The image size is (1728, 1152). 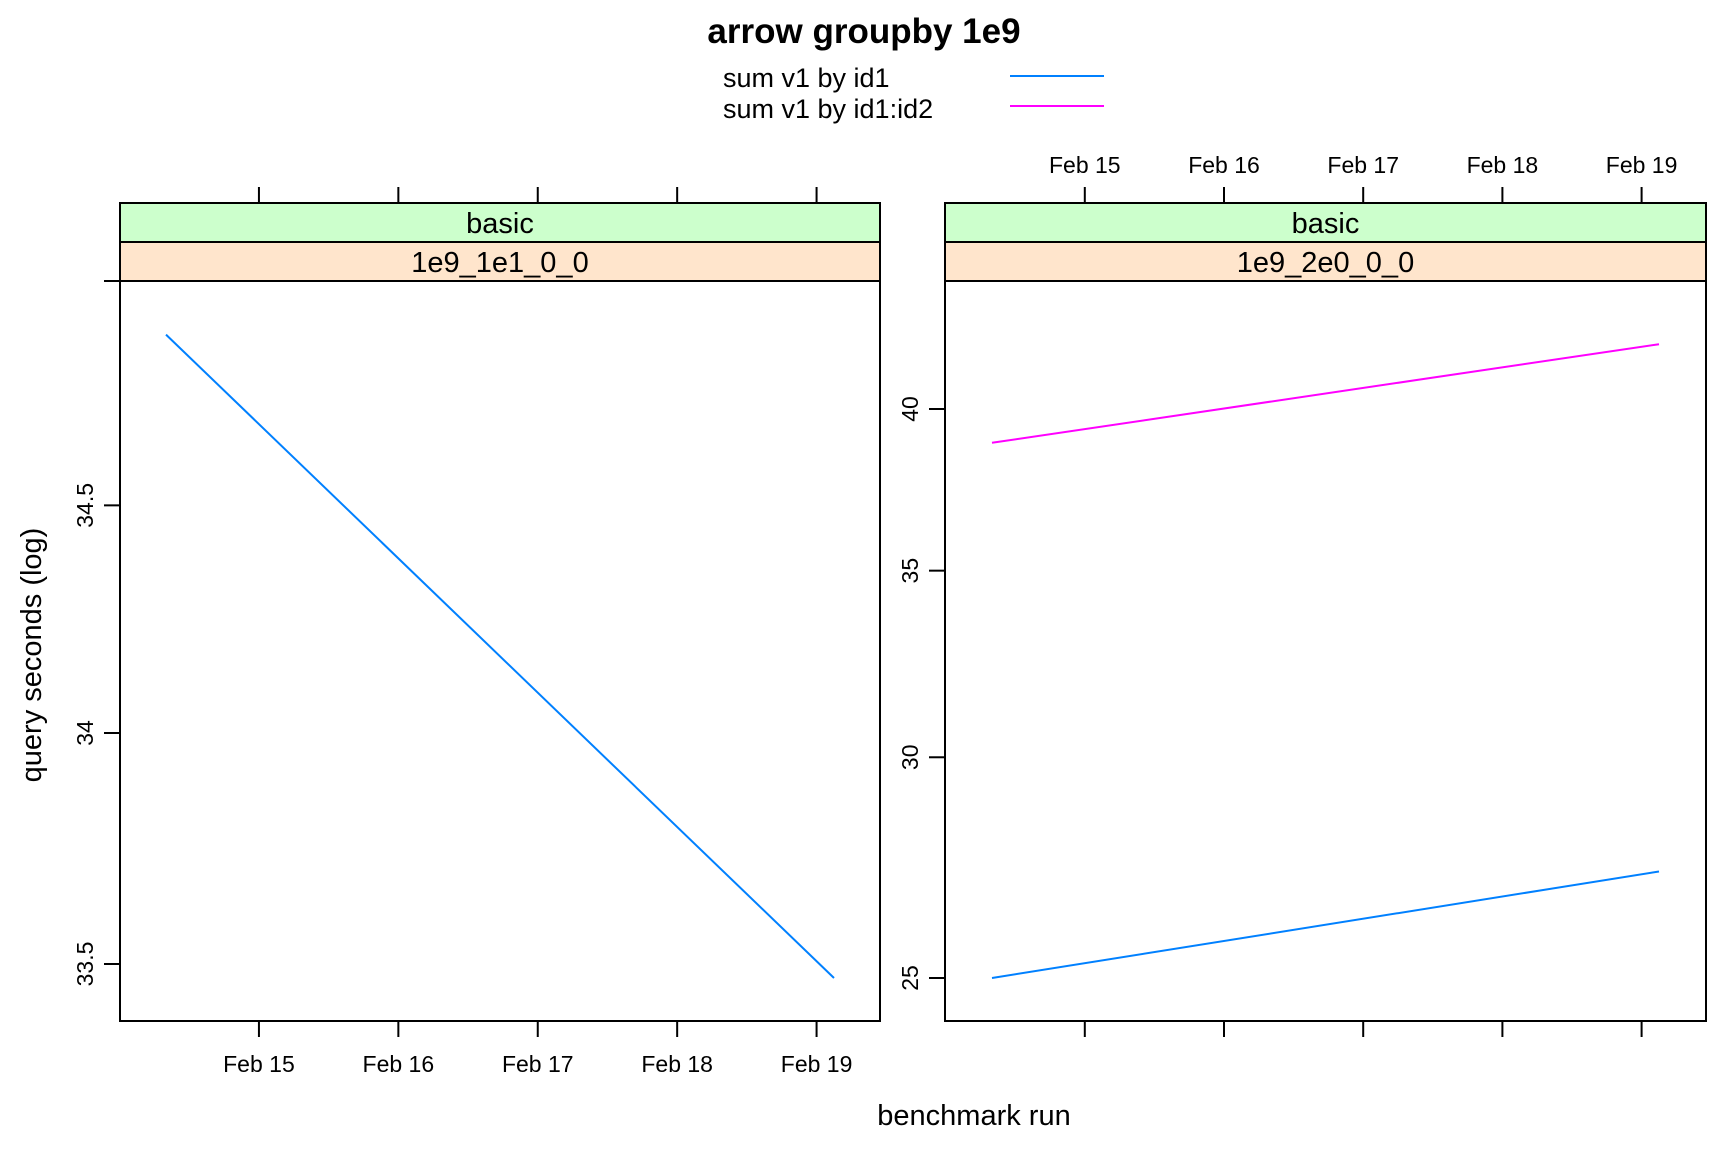 What do you see at coordinates (1325, 393) in the screenshot?
I see `series-line-id1-id2` at bounding box center [1325, 393].